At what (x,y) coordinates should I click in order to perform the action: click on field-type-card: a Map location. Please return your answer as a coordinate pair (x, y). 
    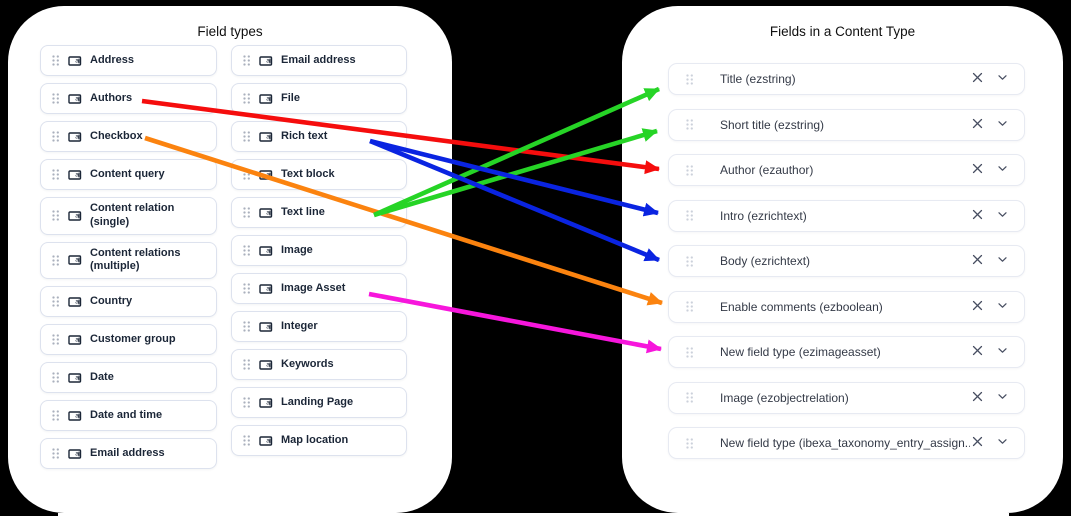
    Looking at the image, I should click on (319, 440).